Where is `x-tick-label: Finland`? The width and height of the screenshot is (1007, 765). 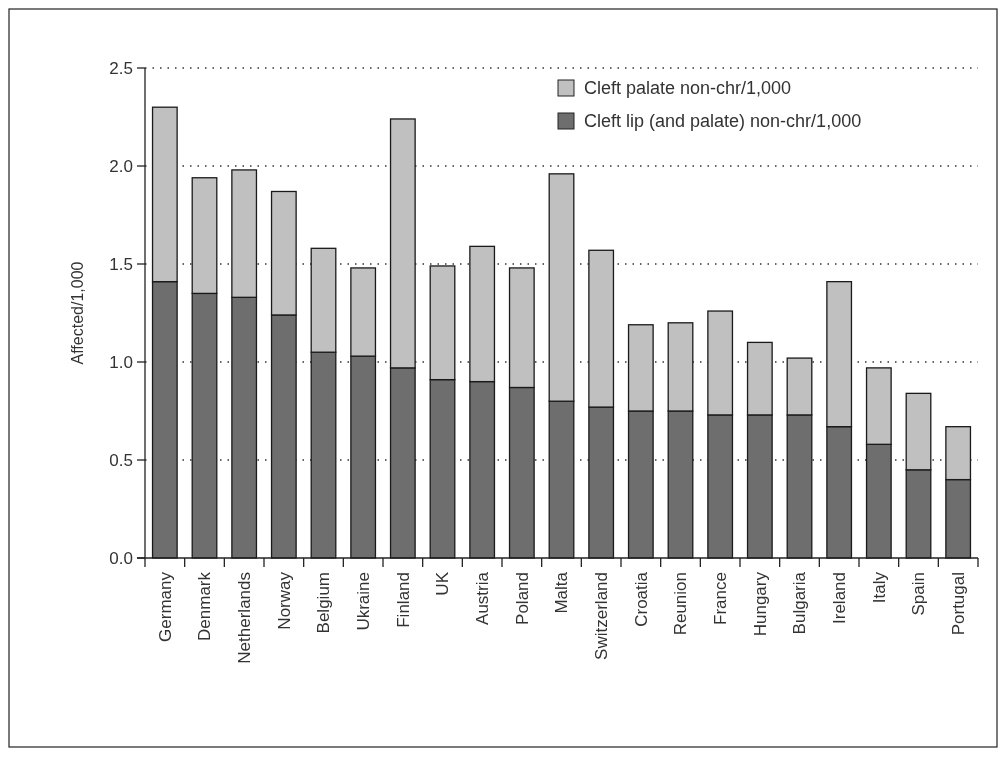 x-tick-label: Finland is located at coordinates (403, 600).